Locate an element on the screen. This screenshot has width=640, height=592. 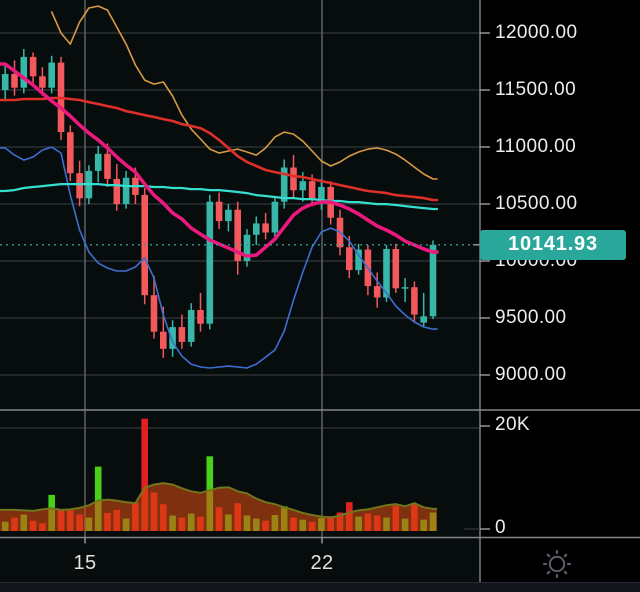
current-price-badge: 10141.93 is located at coordinates (553, 244).